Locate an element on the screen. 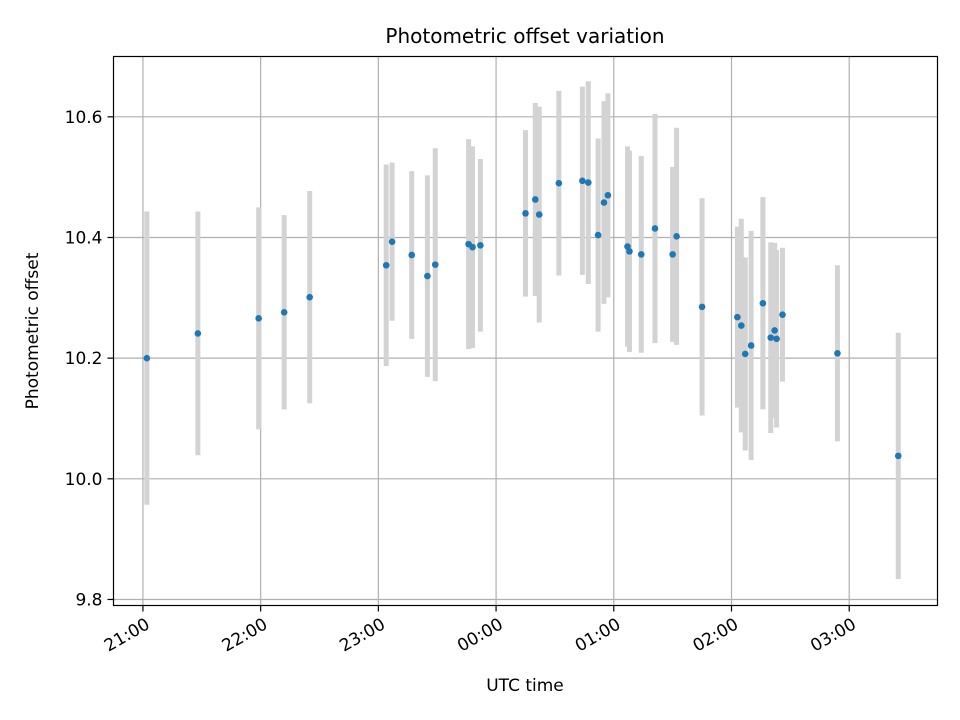  y-tick-label: 10.2 is located at coordinates (84, 359).